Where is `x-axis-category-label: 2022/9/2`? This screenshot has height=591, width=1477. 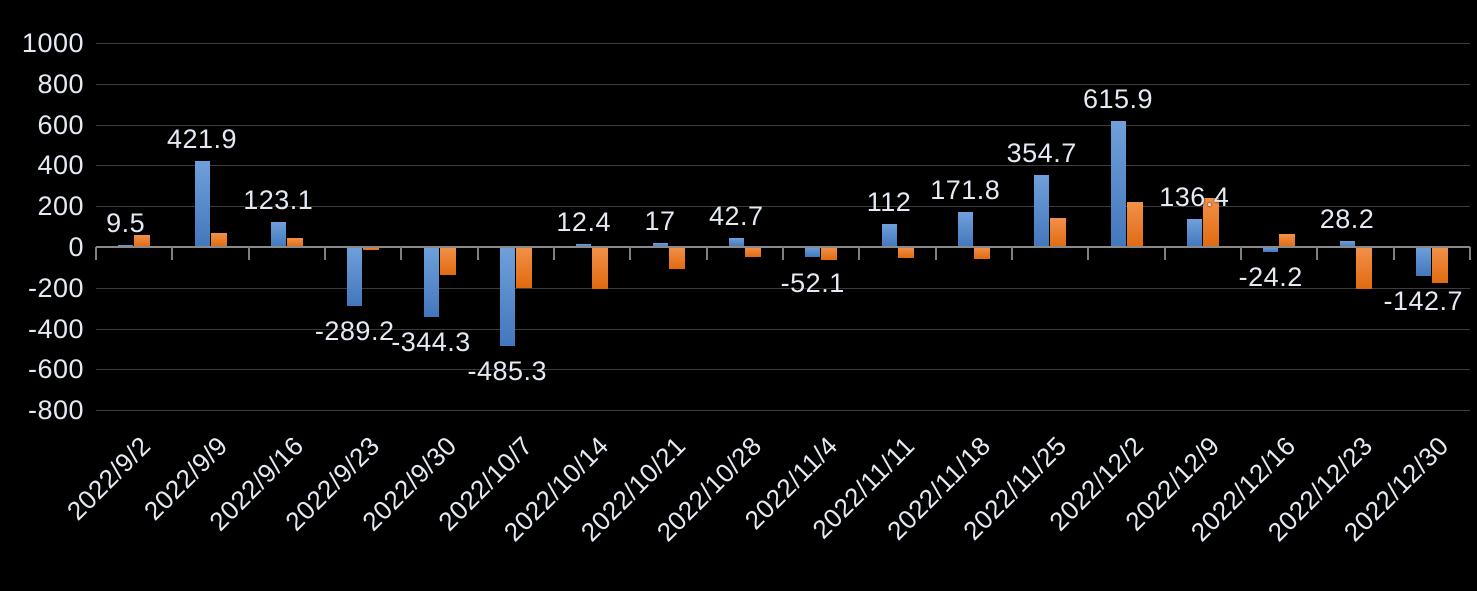
x-axis-category-label: 2022/9/2 is located at coordinates (109, 478).